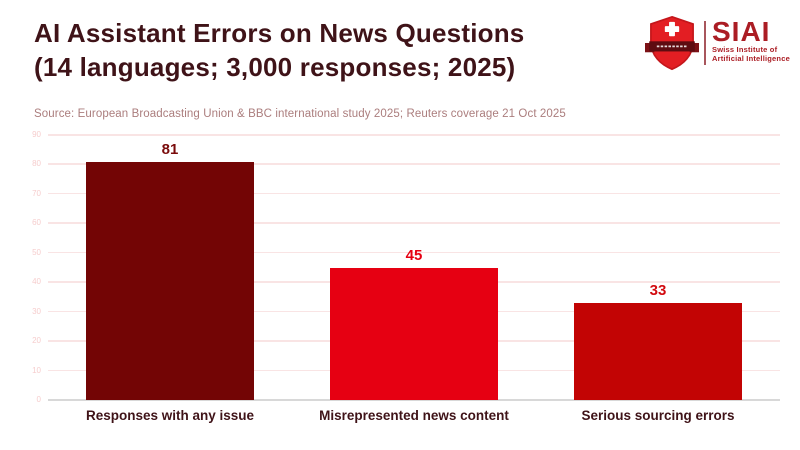  What do you see at coordinates (672, 46) in the screenshot?
I see `ribbon-band` at bounding box center [672, 46].